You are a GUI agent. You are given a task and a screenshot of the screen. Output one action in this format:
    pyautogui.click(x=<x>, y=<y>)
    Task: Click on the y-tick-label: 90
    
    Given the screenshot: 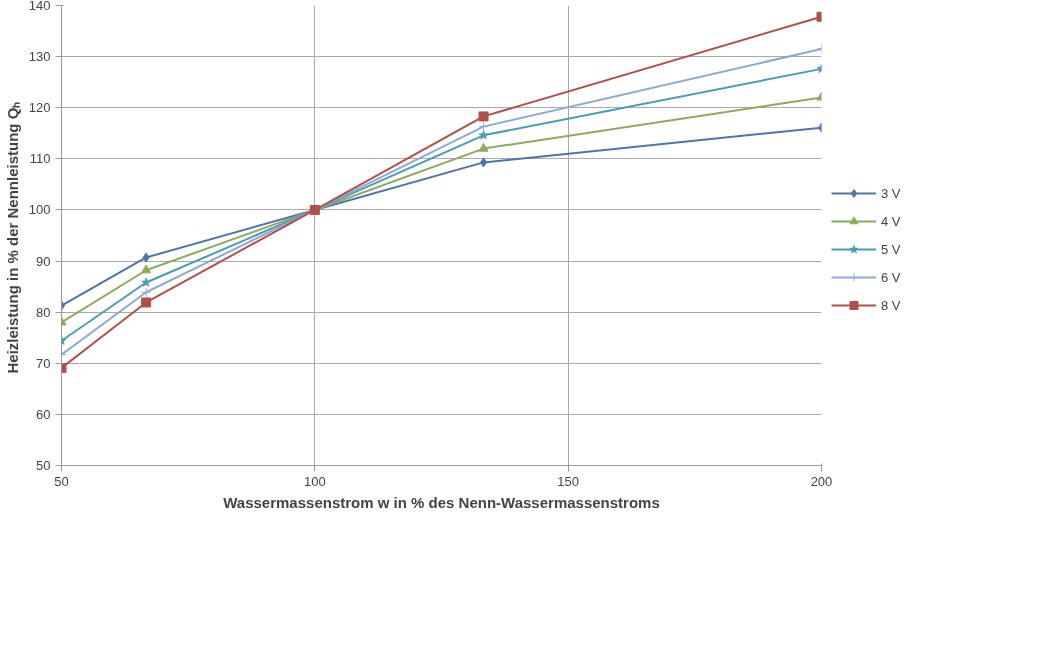 What is the action you would take?
    pyautogui.click(x=43, y=261)
    